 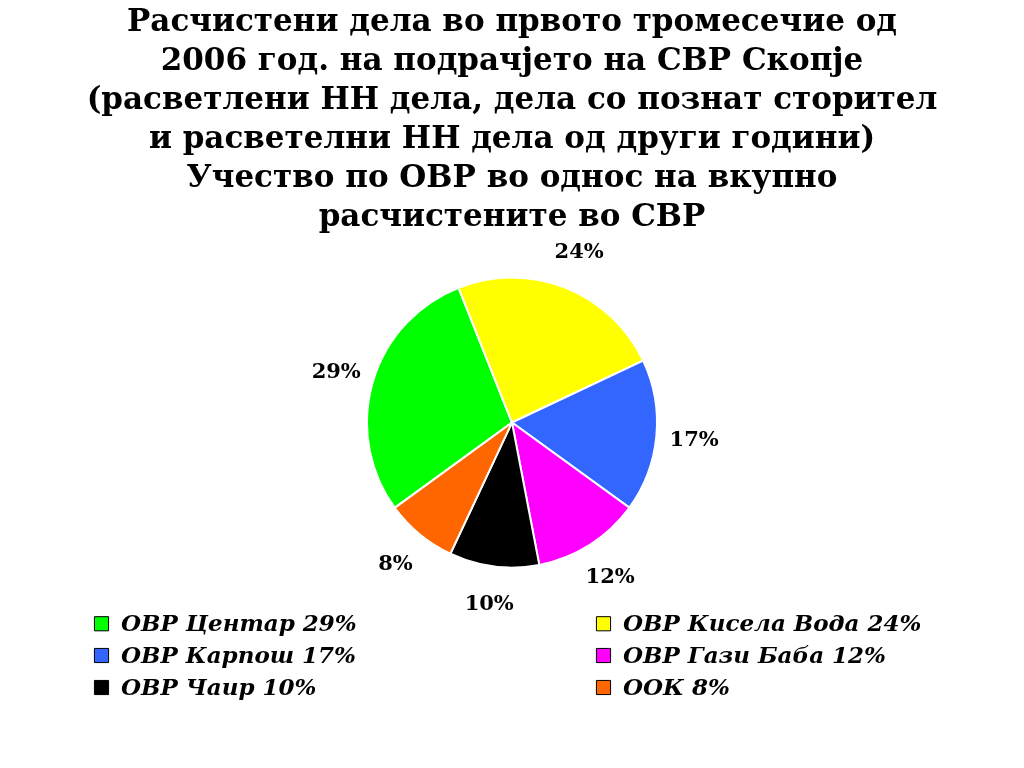 I want to click on data-label: 29%, so click(x=336, y=370).